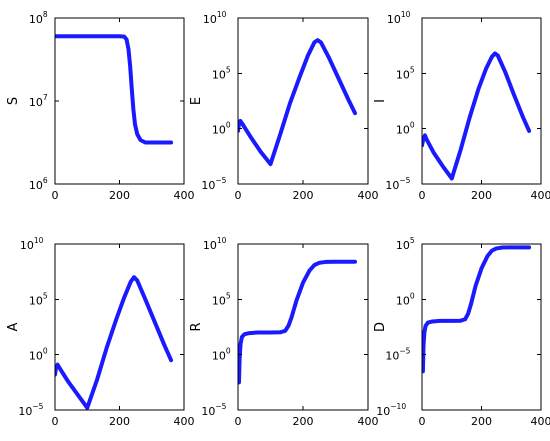 Image resolution: width=550 pixels, height=441 pixels. What do you see at coordinates (380, 327) in the screenshot?
I see `y-axis-label: D` at bounding box center [380, 327].